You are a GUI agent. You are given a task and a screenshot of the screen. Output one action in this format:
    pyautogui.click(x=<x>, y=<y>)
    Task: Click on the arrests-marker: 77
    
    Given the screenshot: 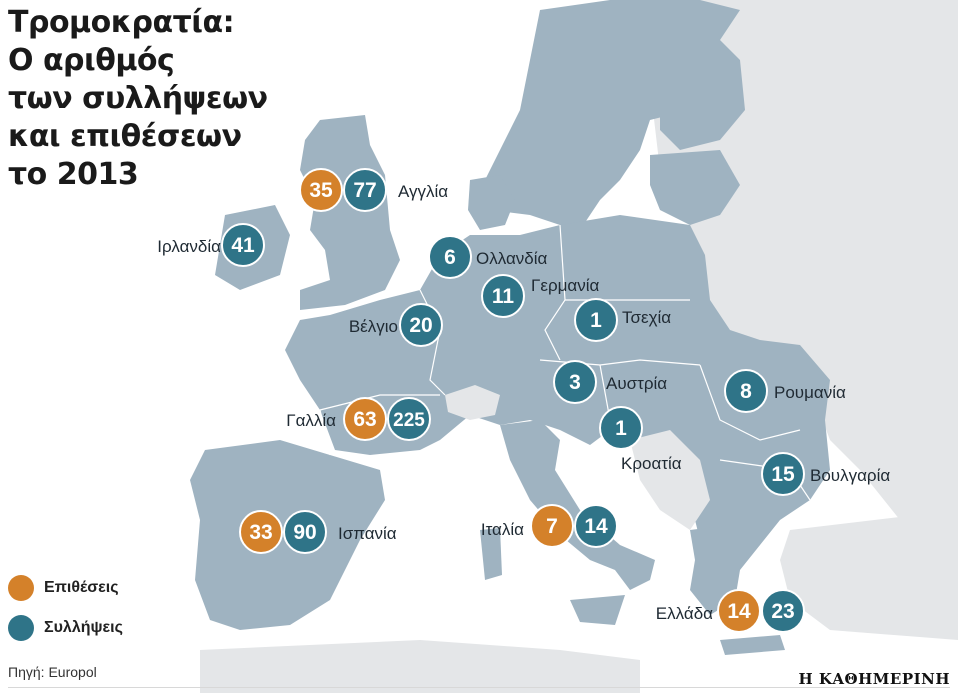 What is the action you would take?
    pyautogui.click(x=365, y=190)
    